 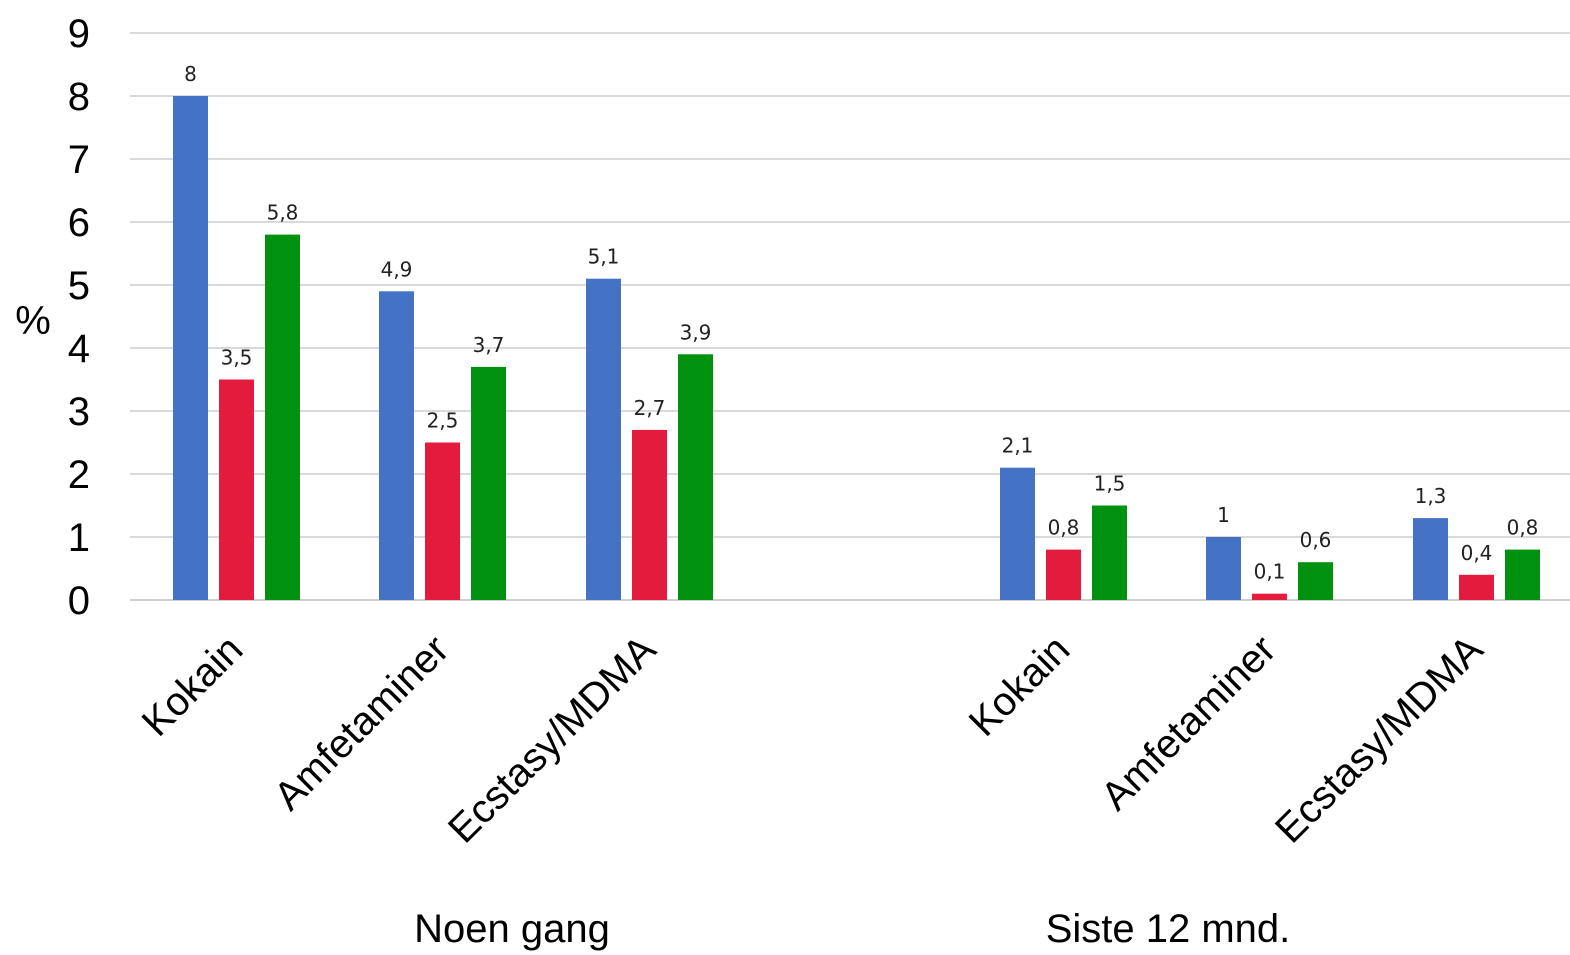 I want to click on data-label: 3,7, so click(x=489, y=345).